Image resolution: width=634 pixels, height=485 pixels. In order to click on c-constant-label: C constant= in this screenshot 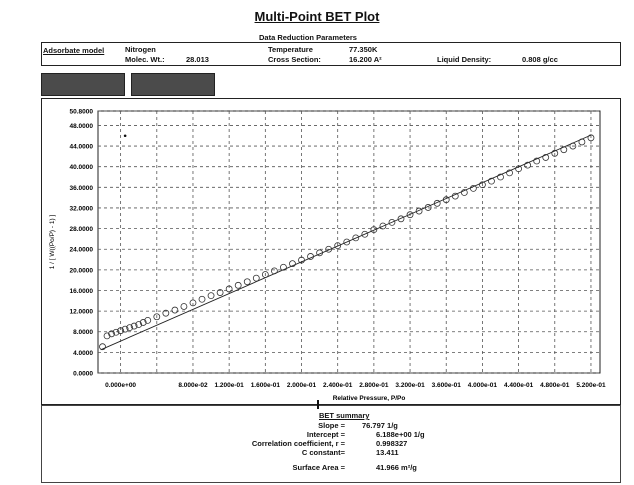, I will do `click(323, 452)`.